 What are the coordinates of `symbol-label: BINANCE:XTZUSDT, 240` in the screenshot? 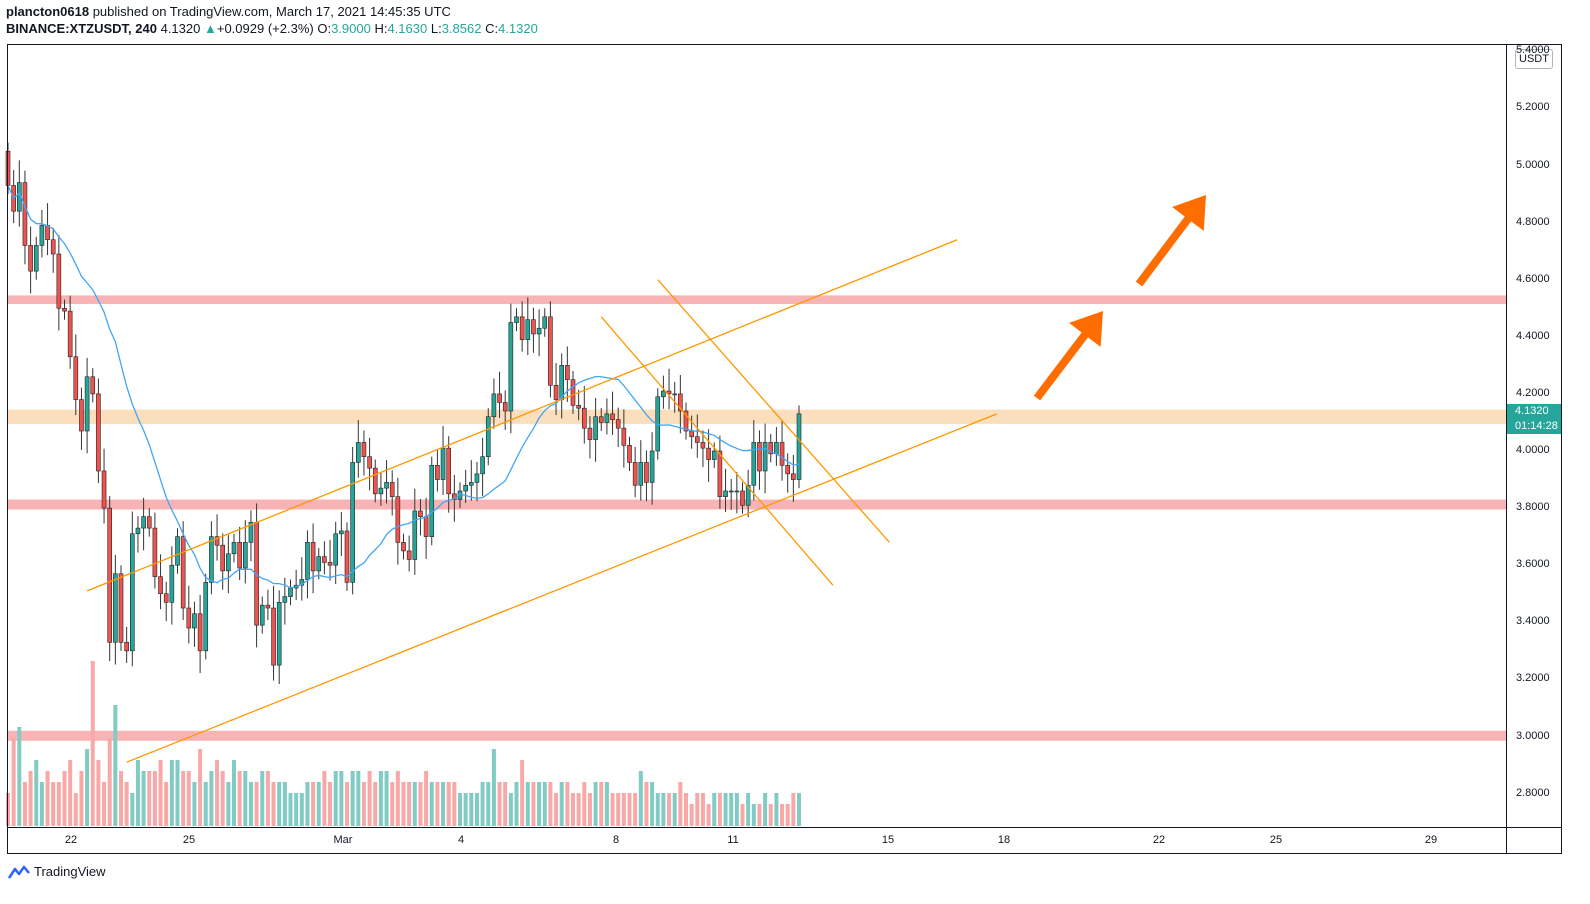 It's located at (81, 28).